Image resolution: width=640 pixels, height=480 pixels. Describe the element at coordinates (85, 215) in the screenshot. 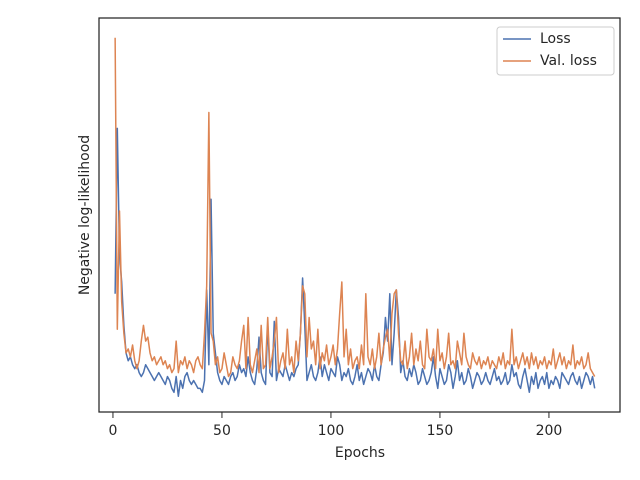

I see `y-axis-label: Negative log-likelihood` at that location.